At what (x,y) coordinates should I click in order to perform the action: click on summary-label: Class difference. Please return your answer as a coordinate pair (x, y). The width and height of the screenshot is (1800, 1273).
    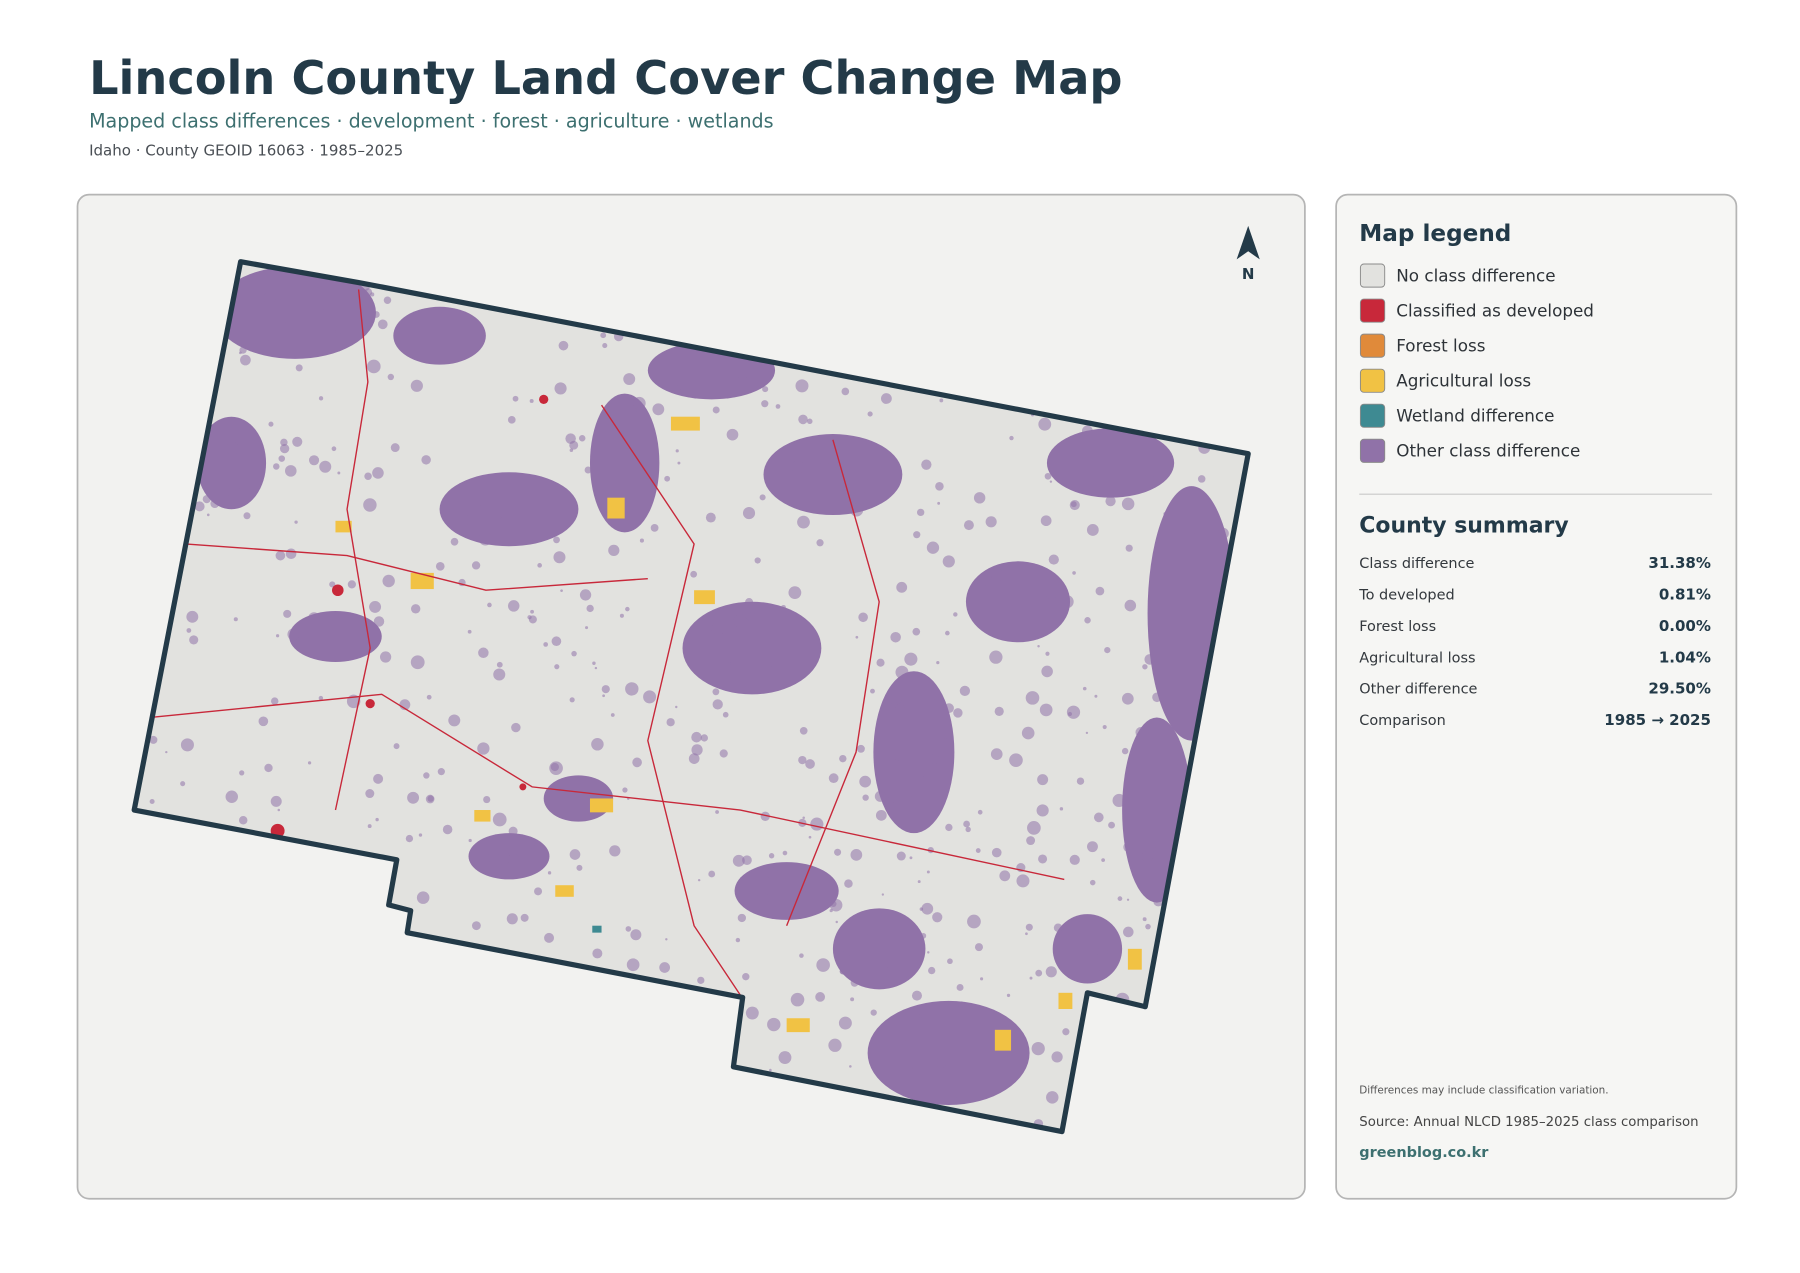
    Looking at the image, I should click on (1416, 564).